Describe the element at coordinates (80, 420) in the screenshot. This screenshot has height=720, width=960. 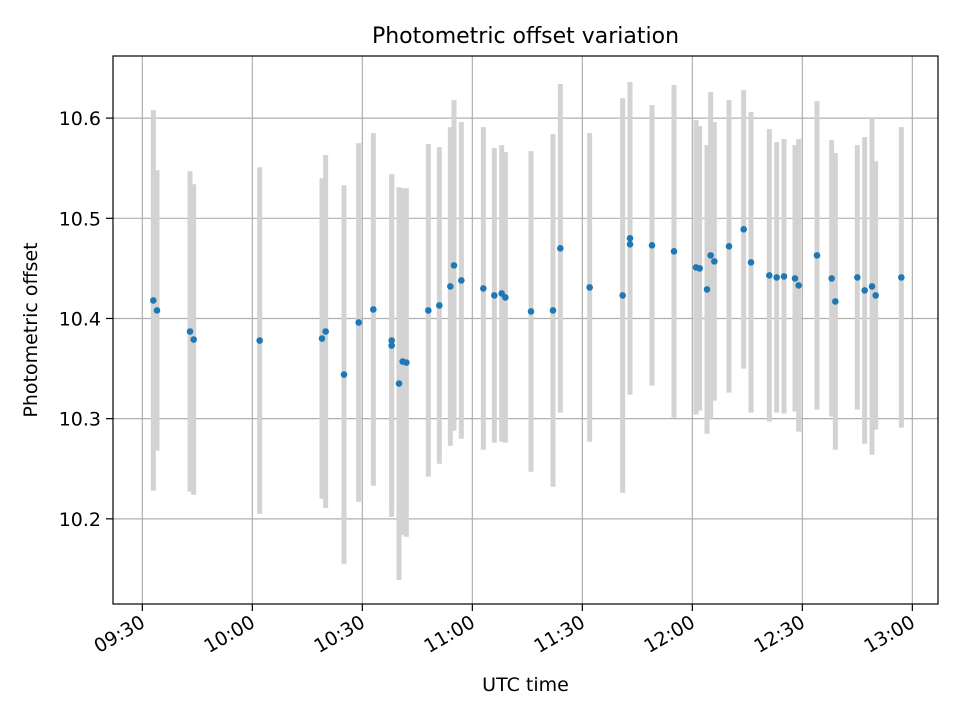
I see `y-tick-label: 10.3` at that location.